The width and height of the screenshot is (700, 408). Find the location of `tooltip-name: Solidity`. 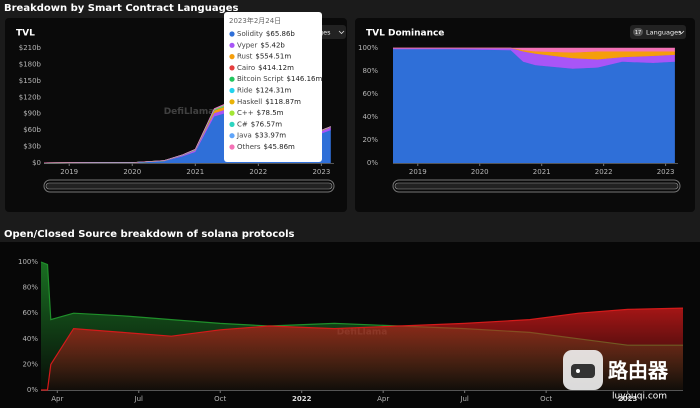

tooltip-name: Solidity is located at coordinates (250, 34).